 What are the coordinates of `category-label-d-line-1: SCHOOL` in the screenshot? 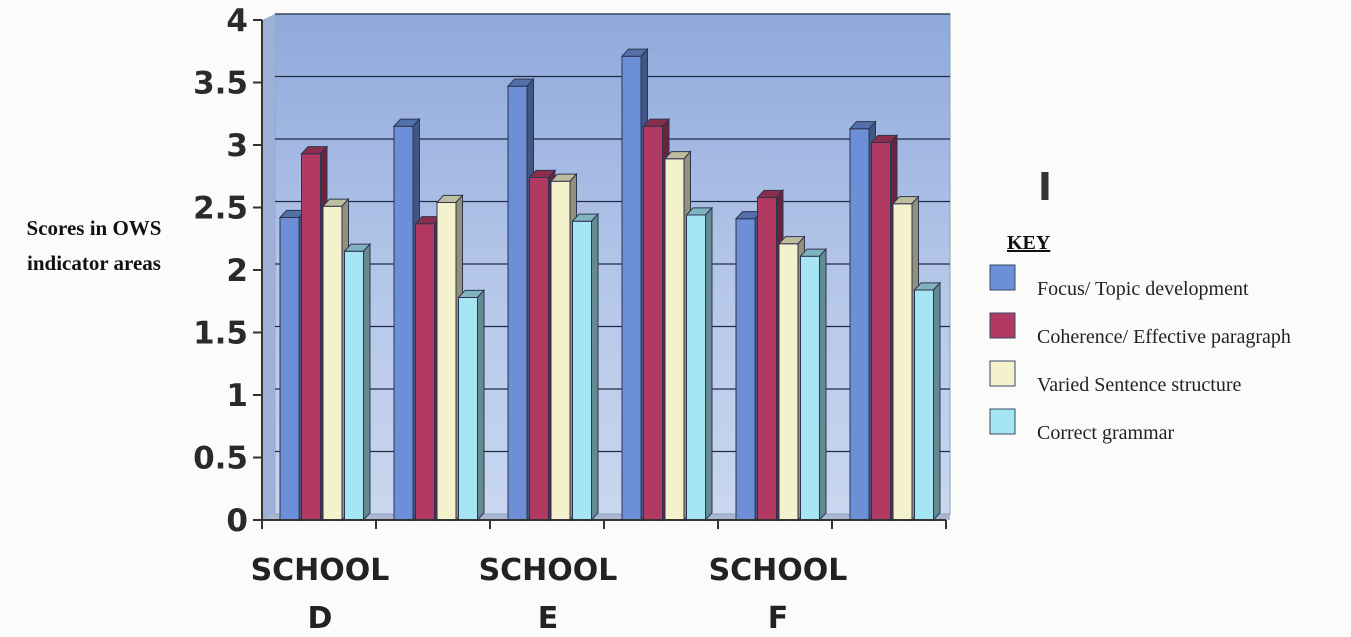 It's located at (320, 570).